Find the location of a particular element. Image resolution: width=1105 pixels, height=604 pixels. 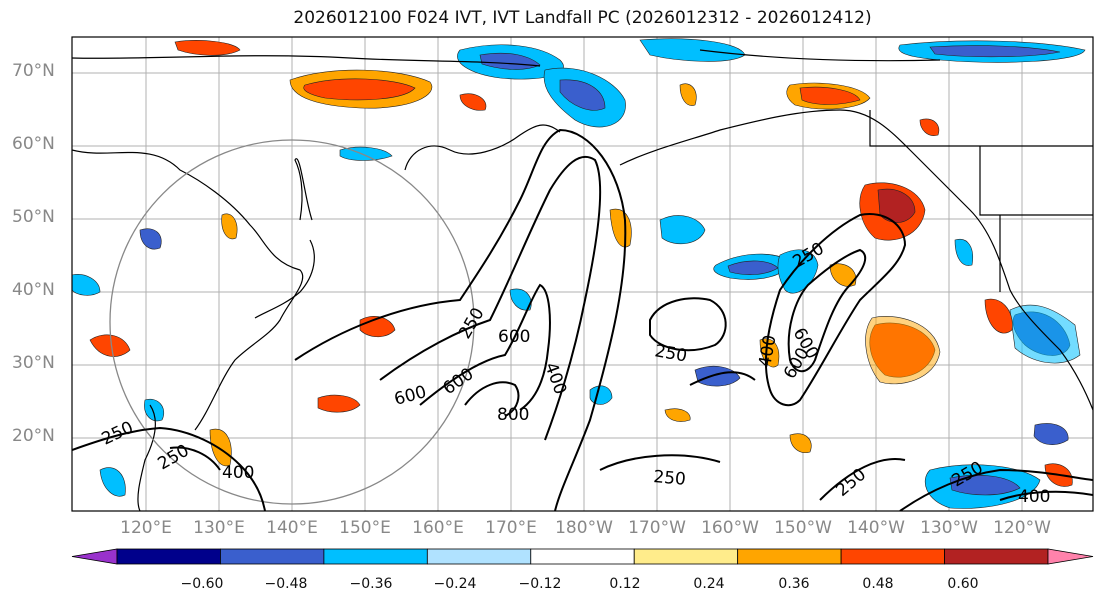

lon-label: 160°E is located at coordinates (438, 528).